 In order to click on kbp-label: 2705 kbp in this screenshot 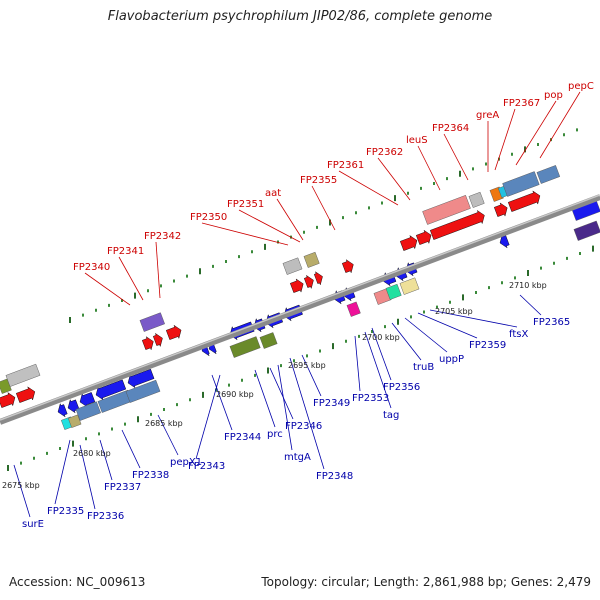, I will do `click(454, 311)`.